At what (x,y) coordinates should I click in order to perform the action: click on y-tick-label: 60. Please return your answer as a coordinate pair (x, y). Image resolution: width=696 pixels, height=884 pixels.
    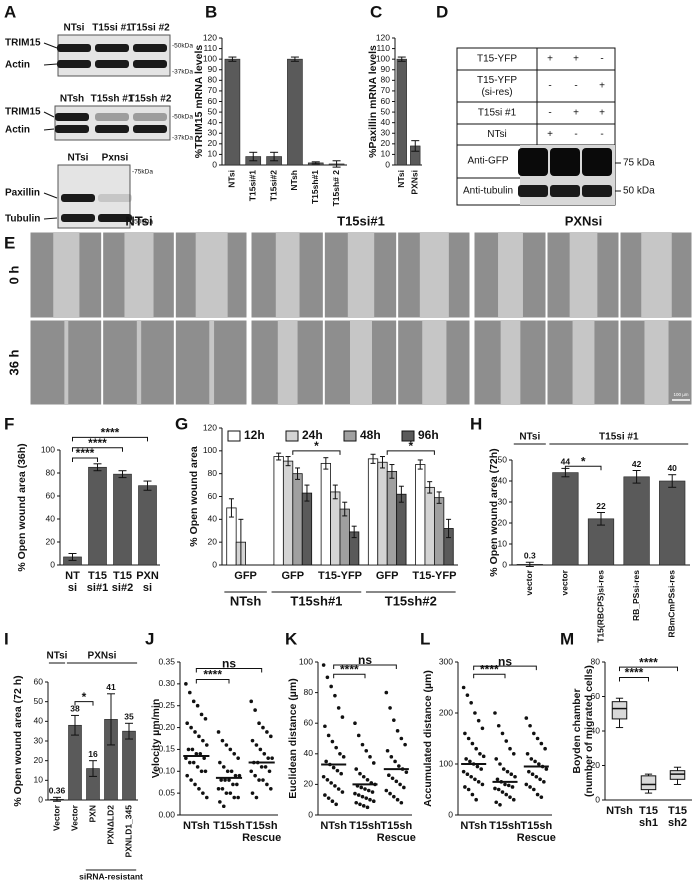
    Looking at the image, I should click on (213, 101).